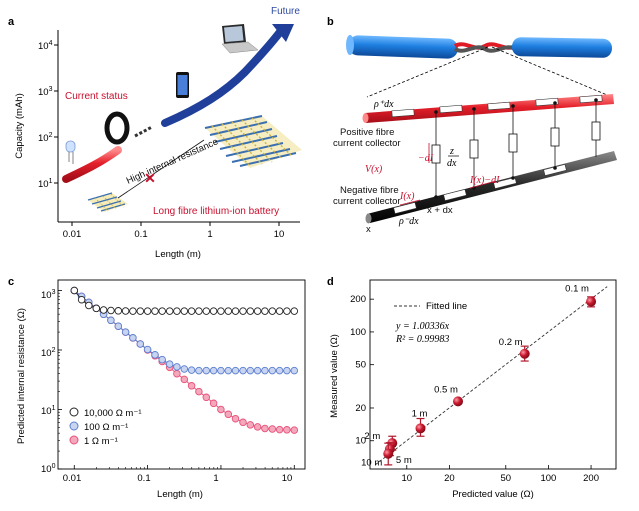  What do you see at coordinates (240, 39) in the screenshot?
I see `laptop-icon` at bounding box center [240, 39].